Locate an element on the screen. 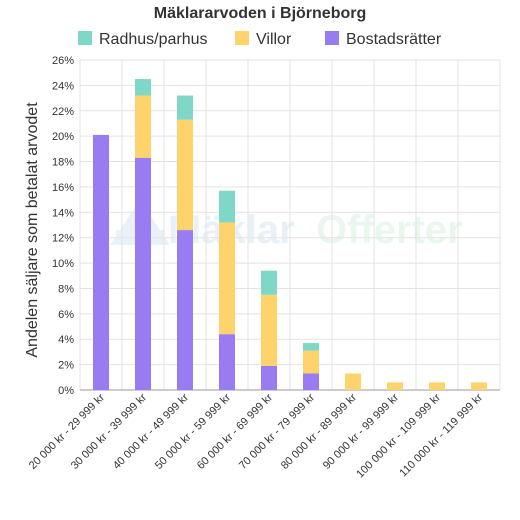 This screenshot has height=520, width=520. x-tick-label: 60 000 kr - 69 999 kr is located at coordinates (235, 431).